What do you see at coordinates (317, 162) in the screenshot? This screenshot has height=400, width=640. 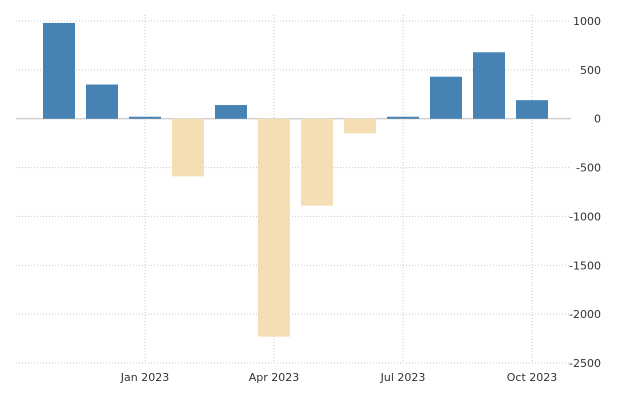 I see `bar-may-2023` at bounding box center [317, 162].